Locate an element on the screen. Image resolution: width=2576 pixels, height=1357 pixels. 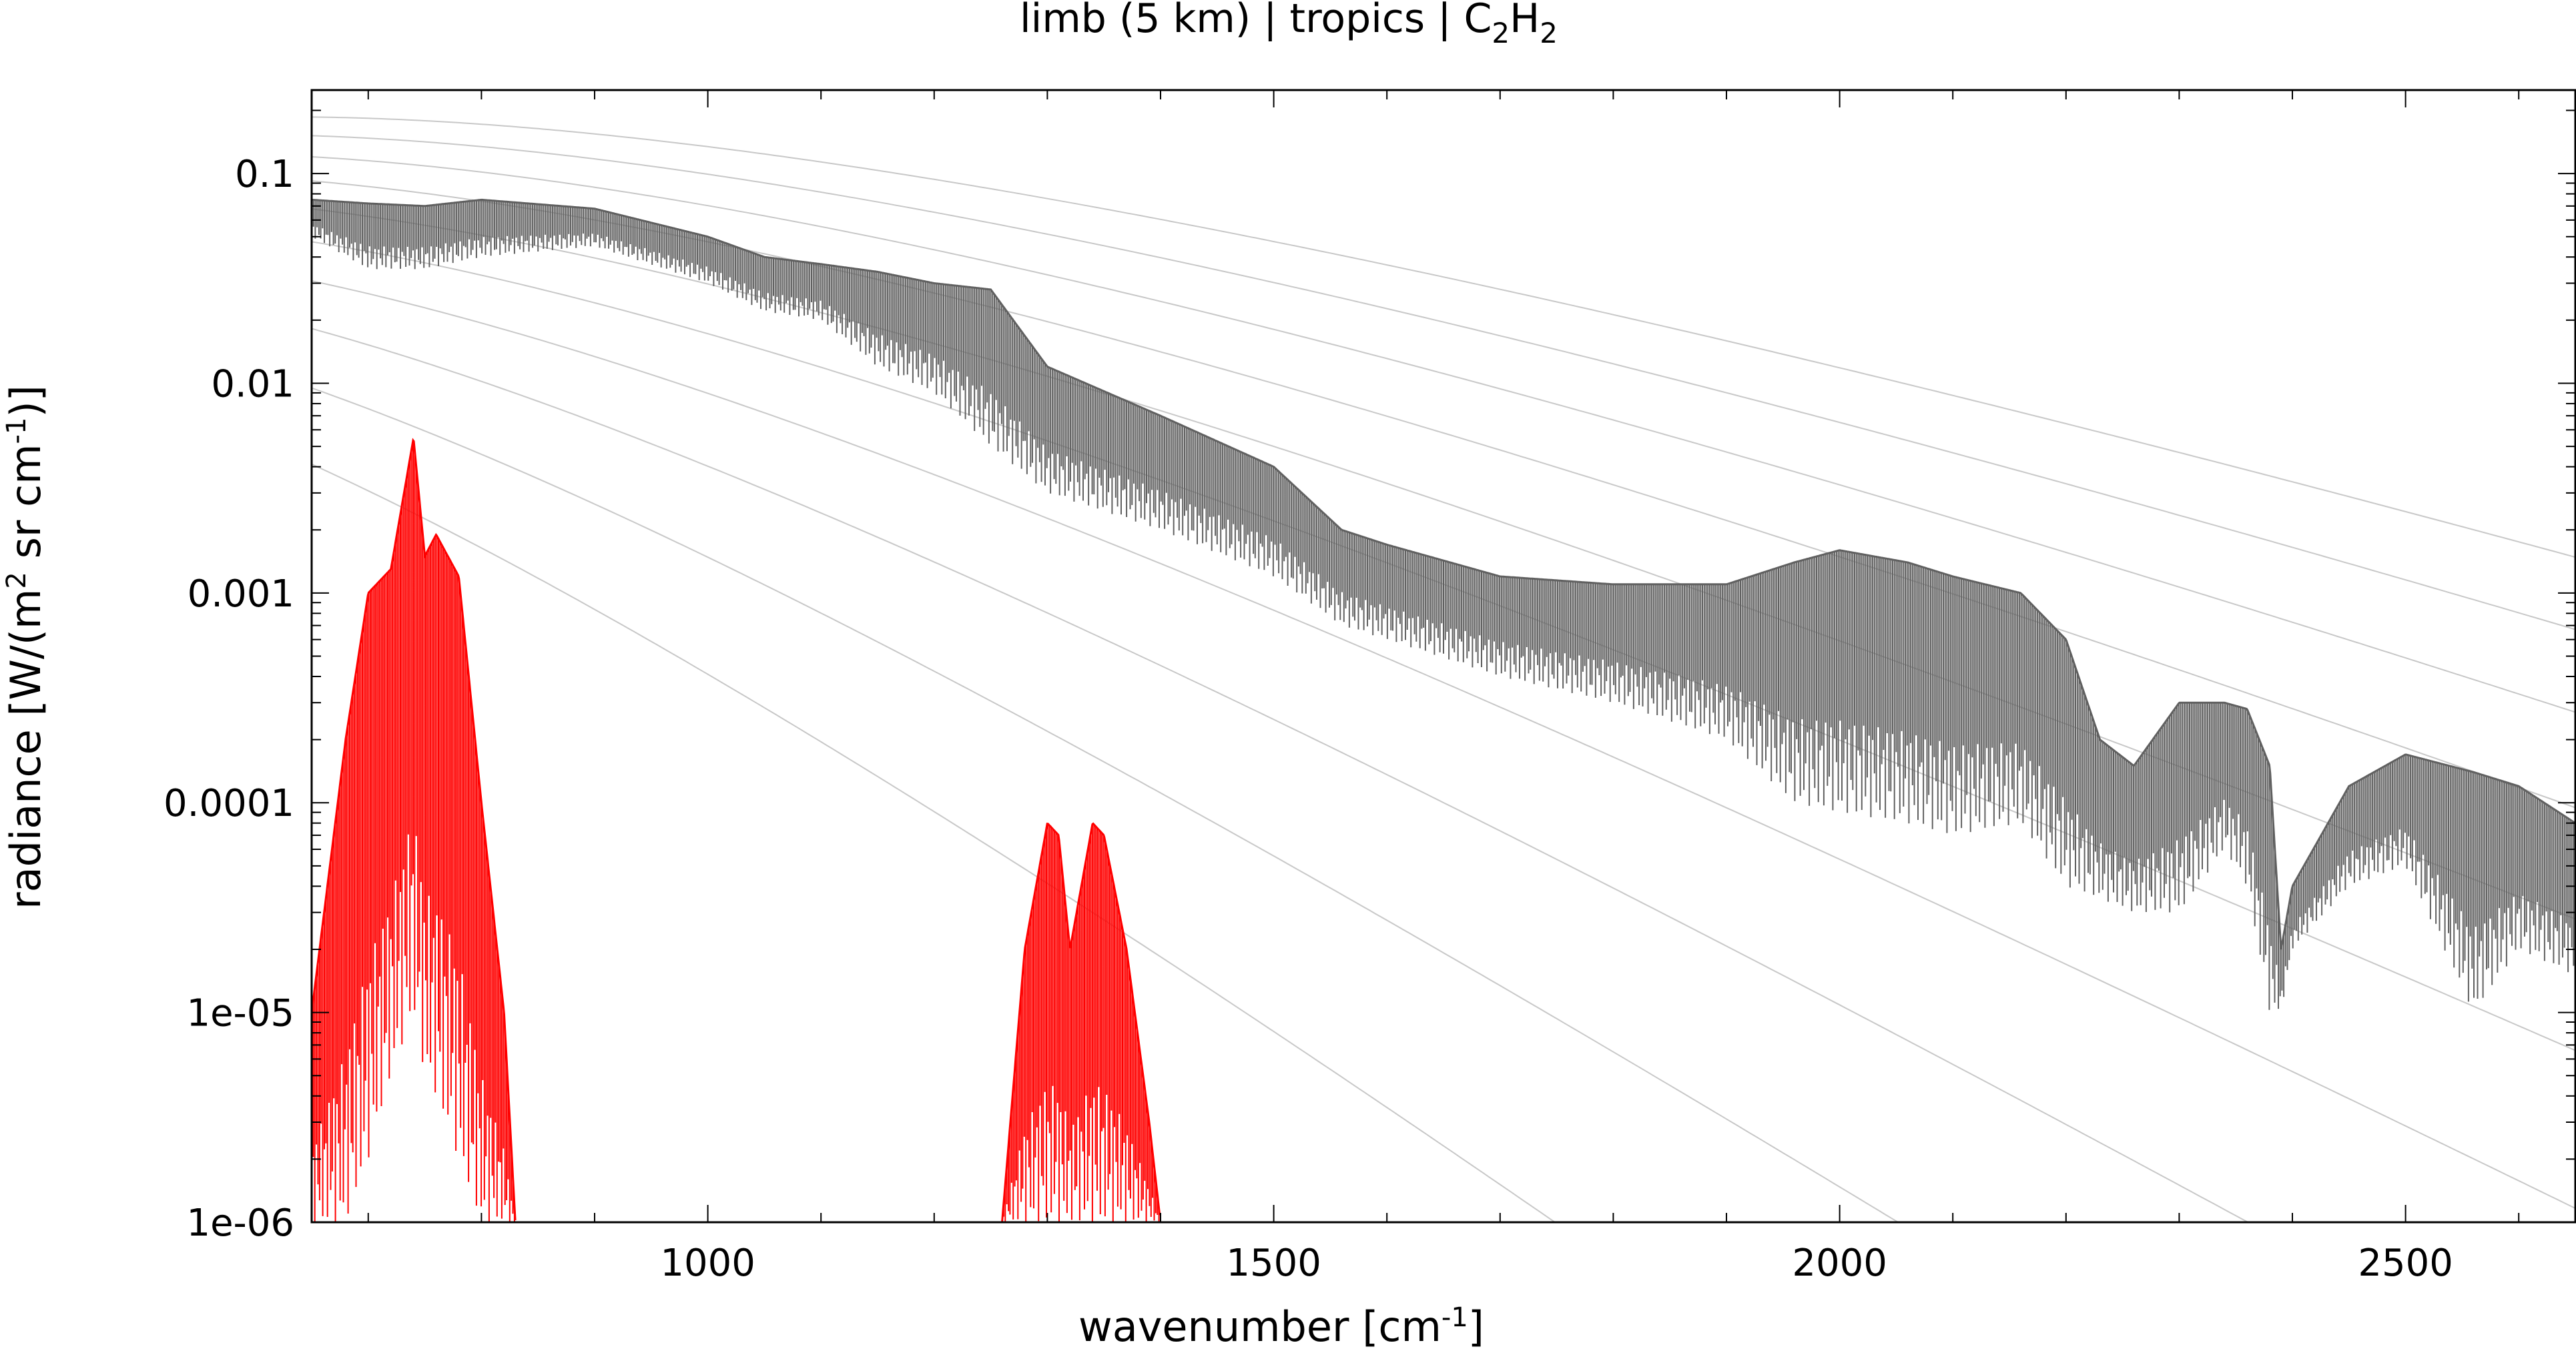
x-axis-label: wavenumber [cm-1] is located at coordinates (1281, 1326).